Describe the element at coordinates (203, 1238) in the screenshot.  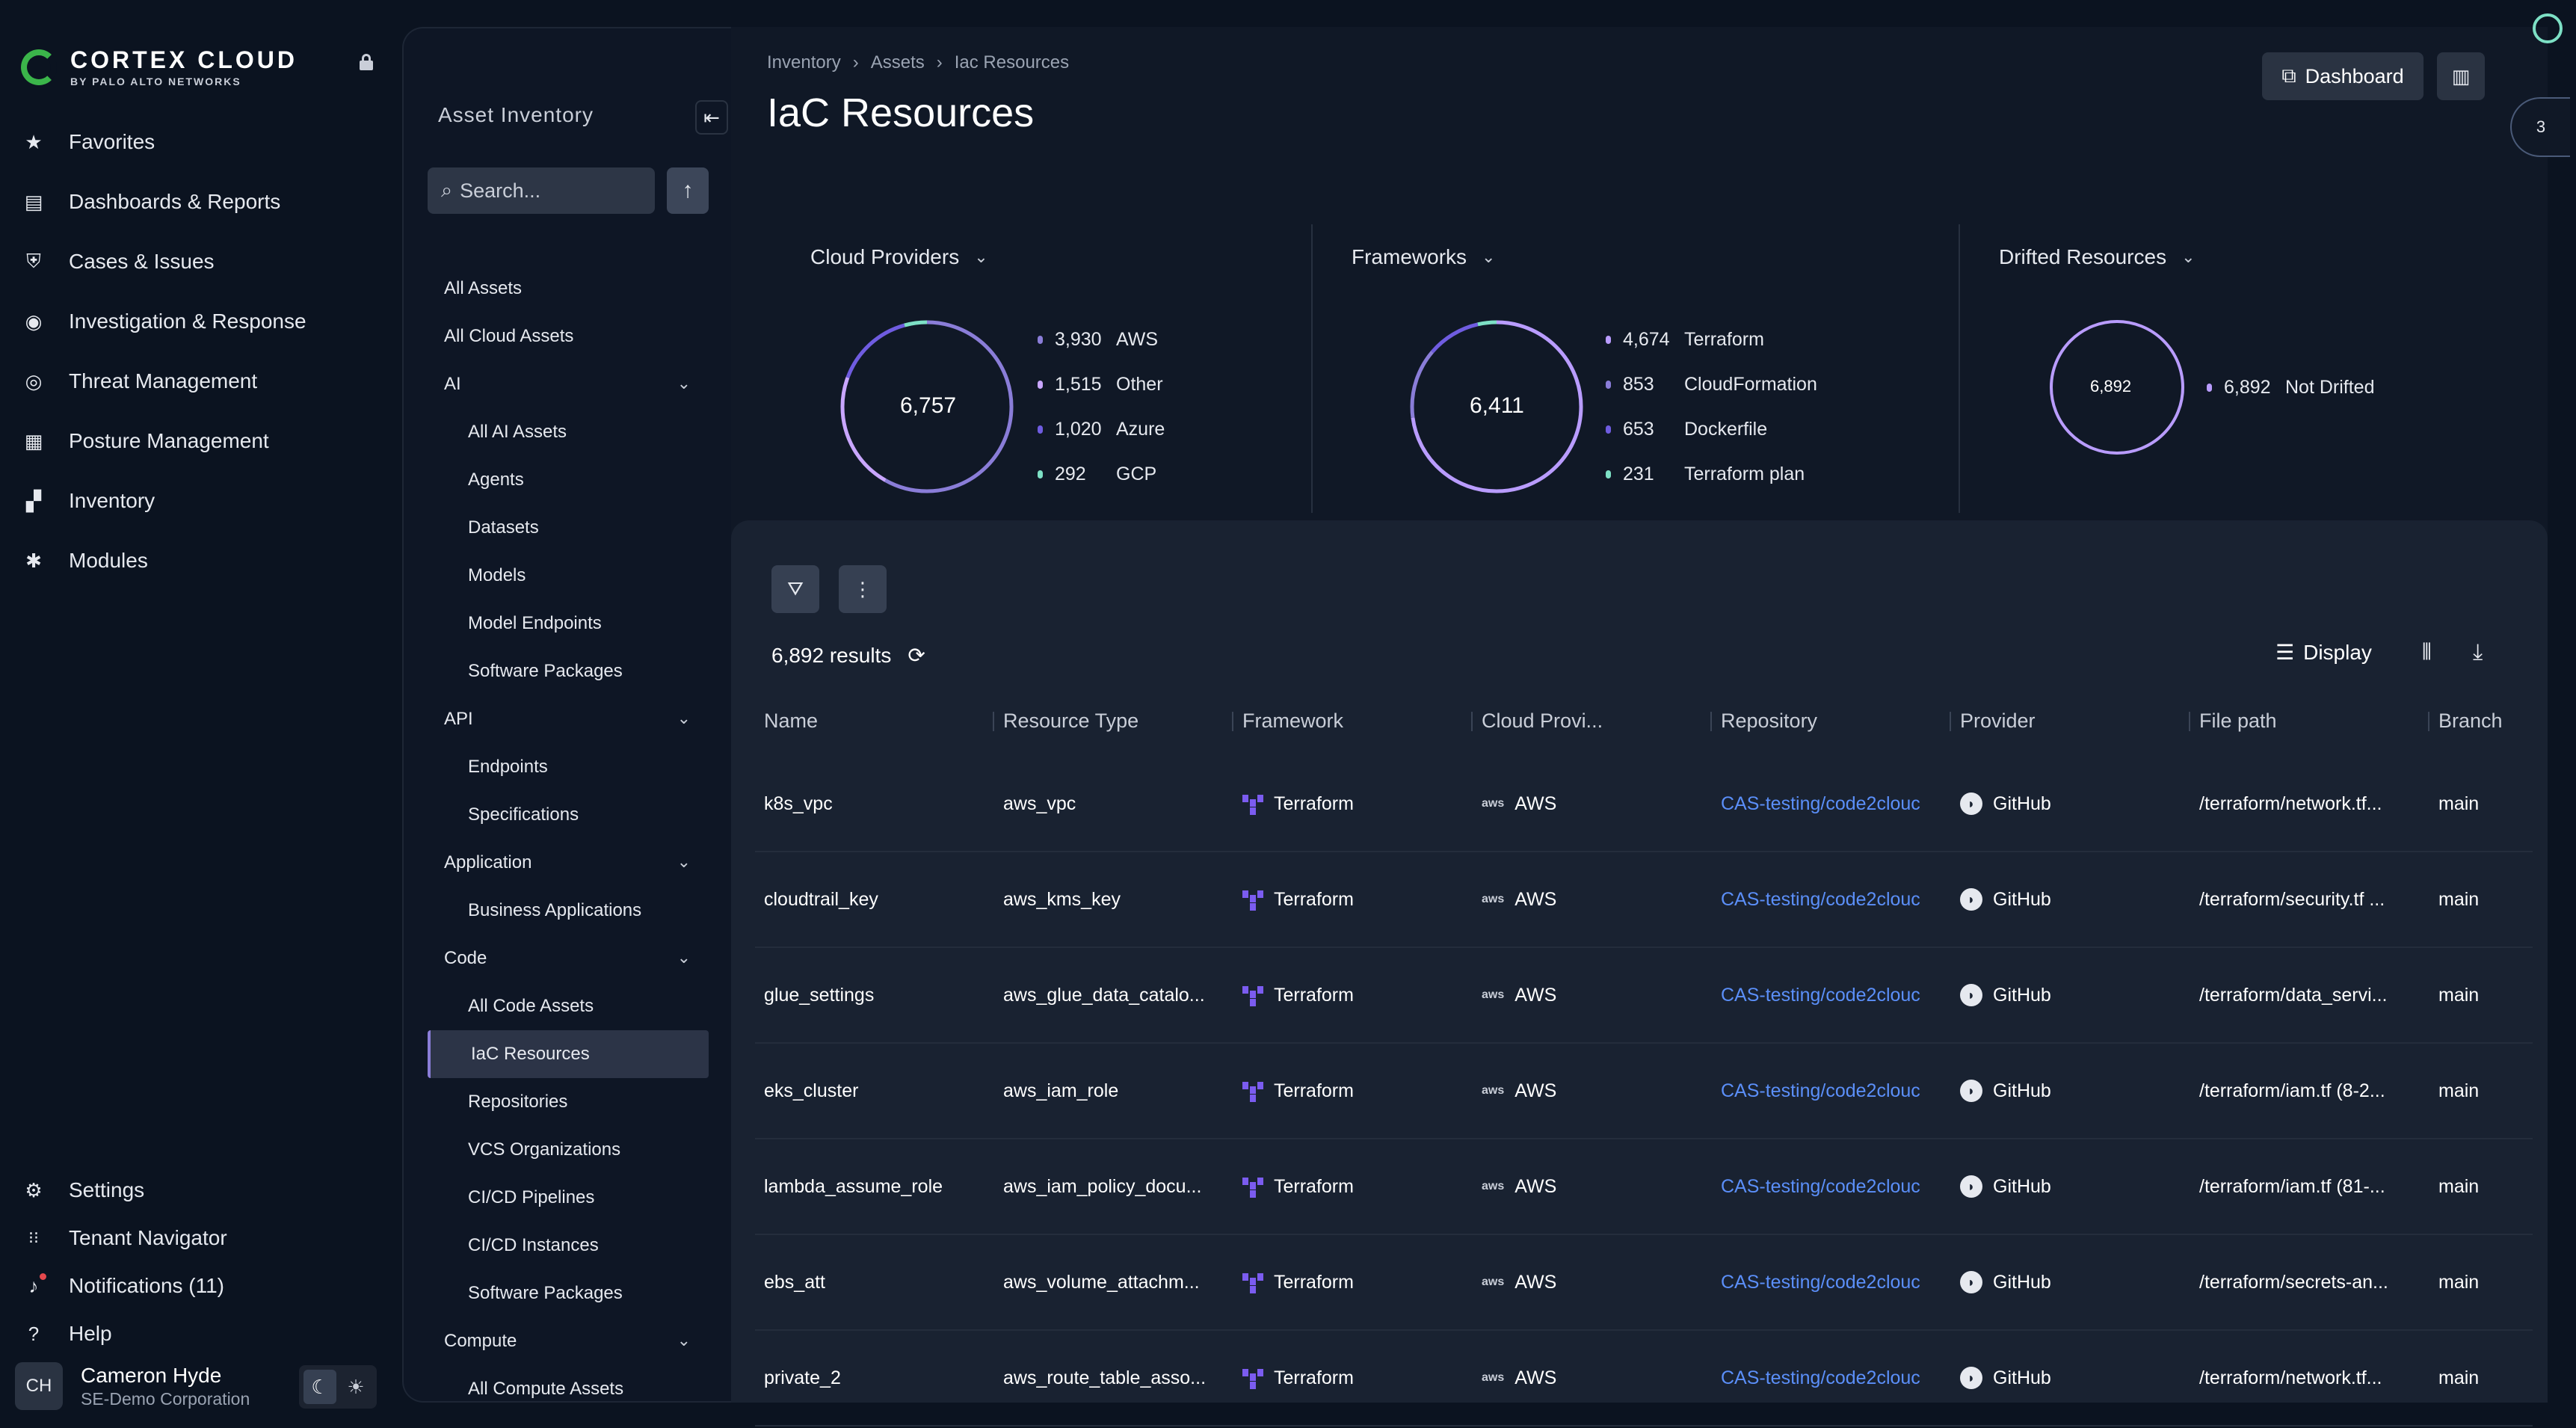
I see `nav-item-tenant-navigator: ⁝⁝ Tenant Navigator` at that location.